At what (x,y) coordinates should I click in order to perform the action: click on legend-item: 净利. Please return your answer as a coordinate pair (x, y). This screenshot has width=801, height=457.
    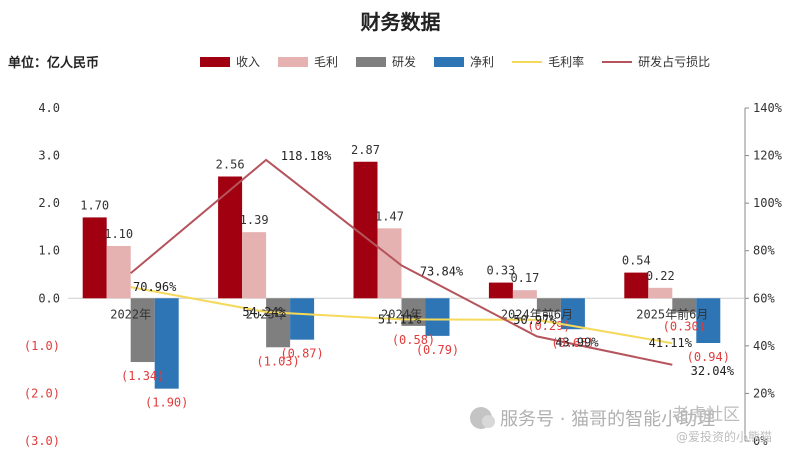
    Looking at the image, I should click on (464, 61).